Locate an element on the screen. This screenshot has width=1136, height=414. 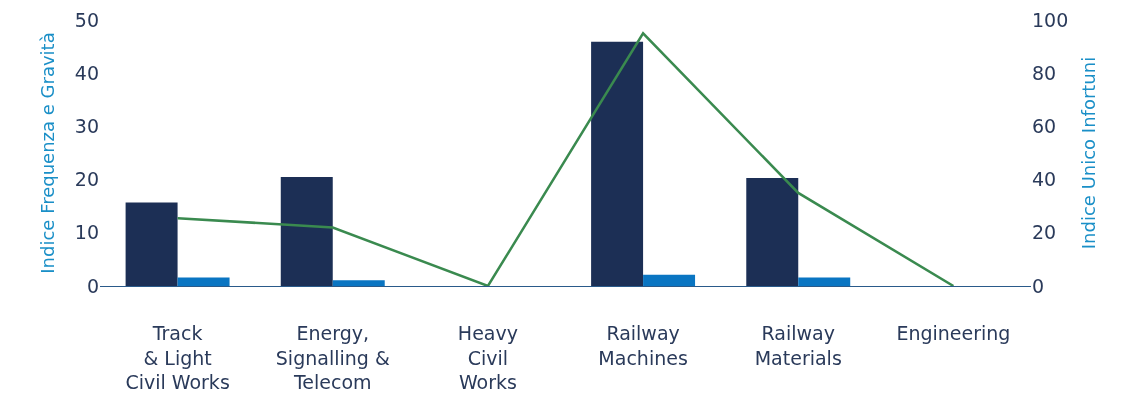
y-tick-label: 0 is located at coordinates (92, 285).